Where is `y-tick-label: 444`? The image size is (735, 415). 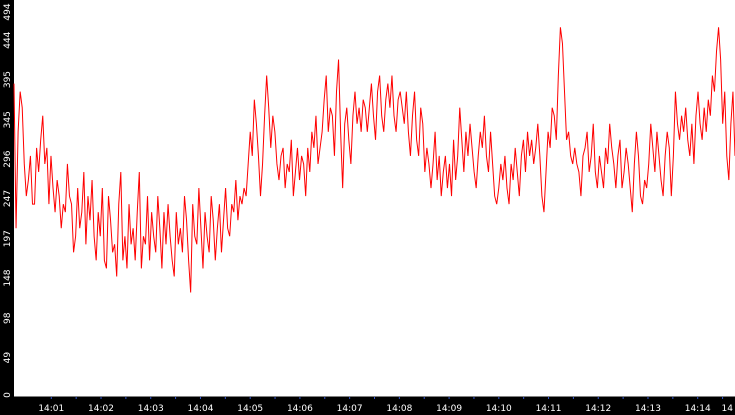
y-tick-label: 444 is located at coordinates (8, 39).